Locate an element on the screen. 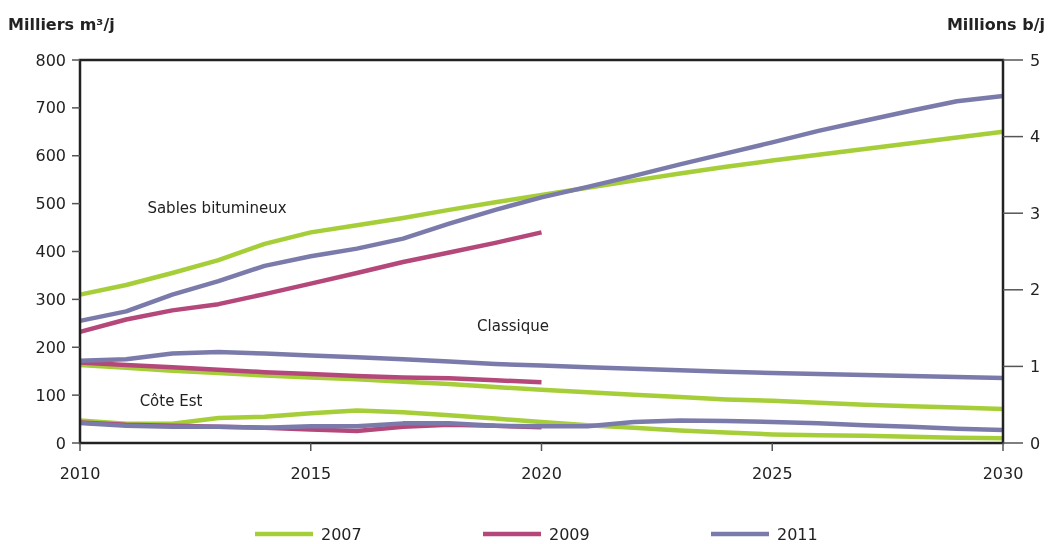 The image size is (1055, 544). y-tick-label: 200 is located at coordinates (50, 347).